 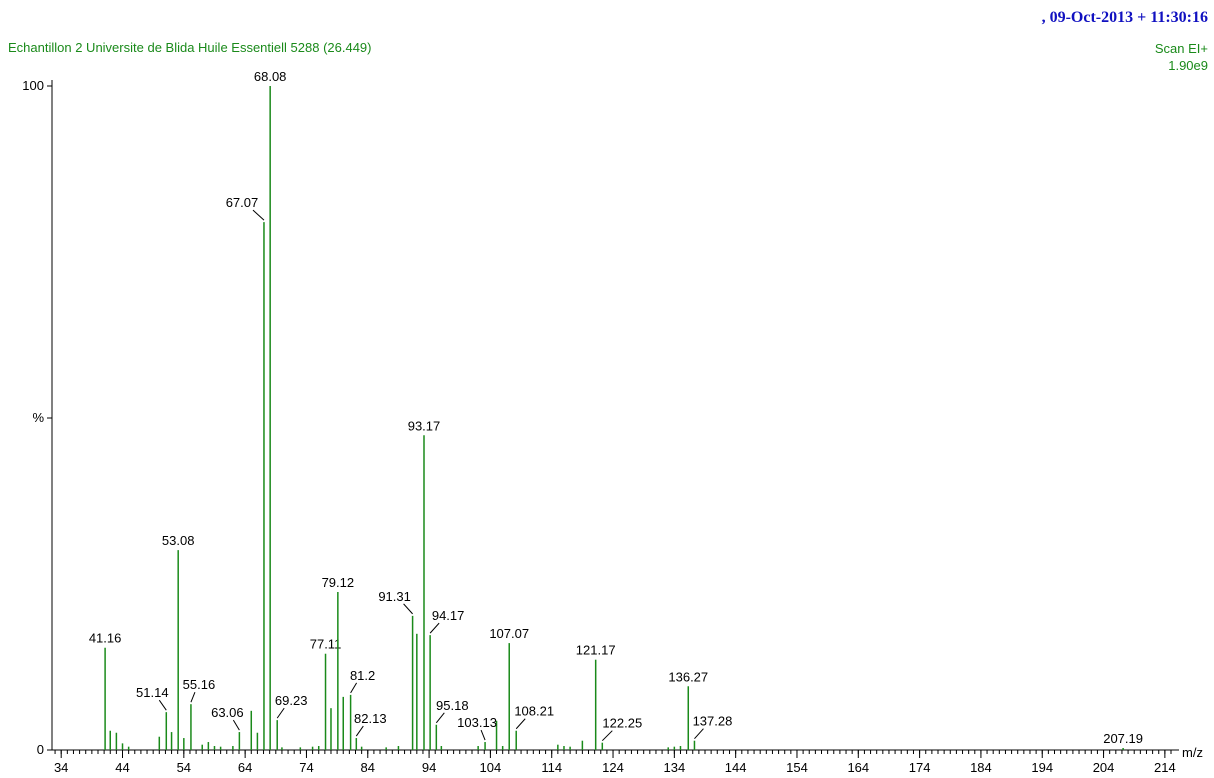 What do you see at coordinates (184, 767) in the screenshot?
I see `x-tick-label: 54` at bounding box center [184, 767].